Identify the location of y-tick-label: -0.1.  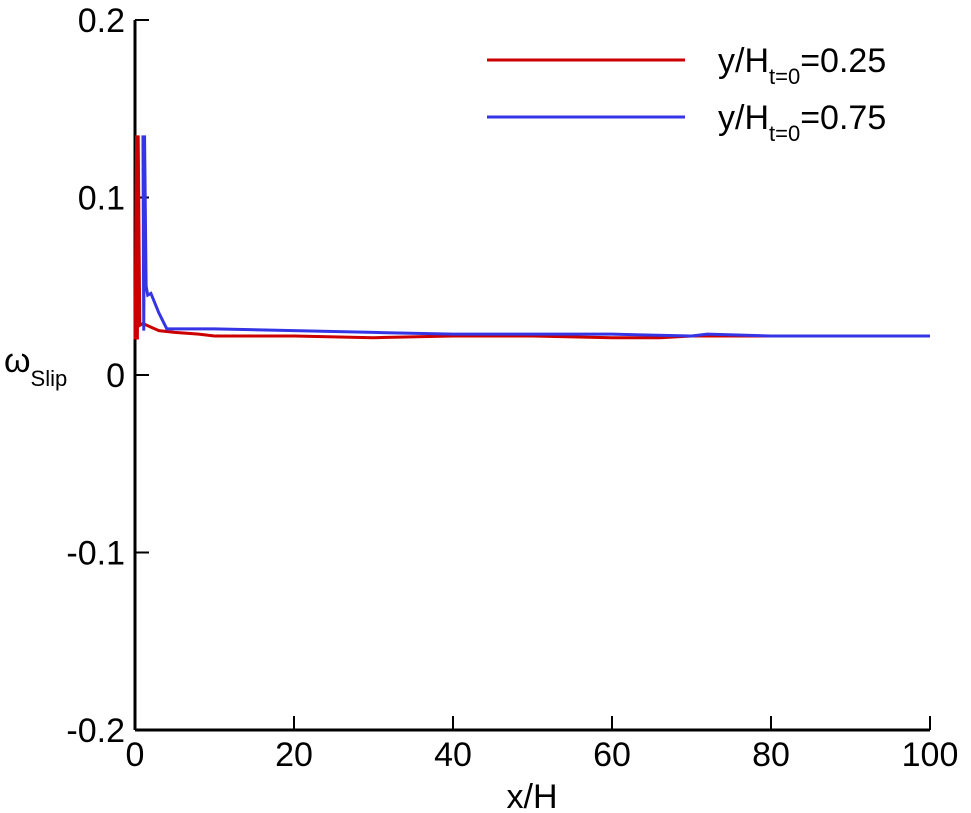
(95, 554).